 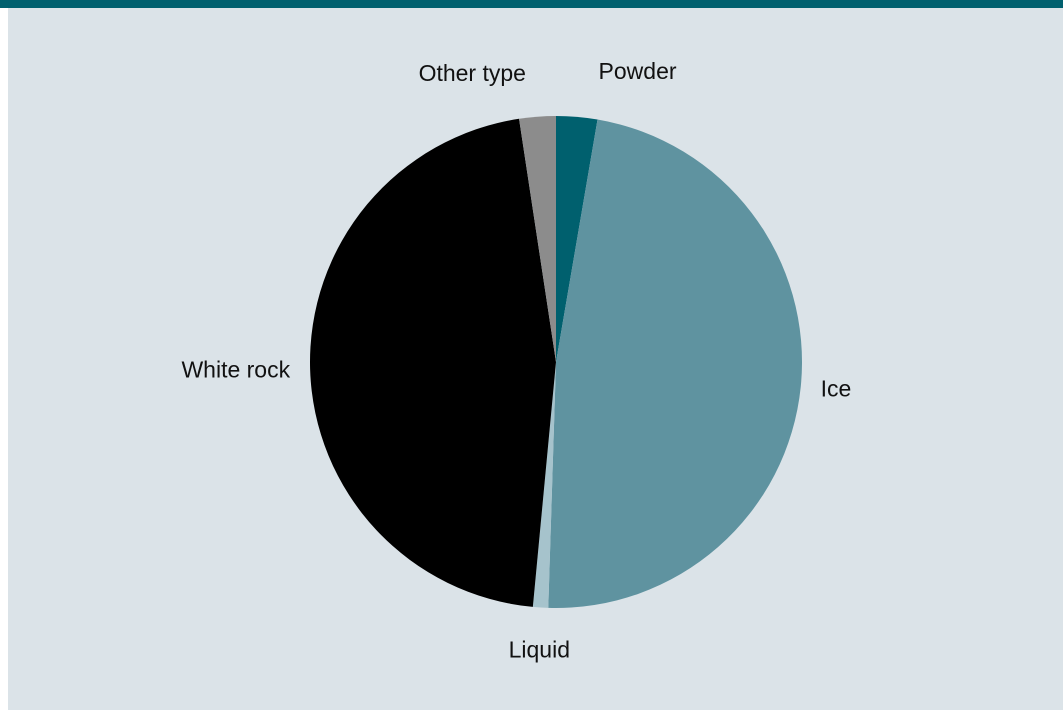 I want to click on label-powder: Powder, so click(x=638, y=71).